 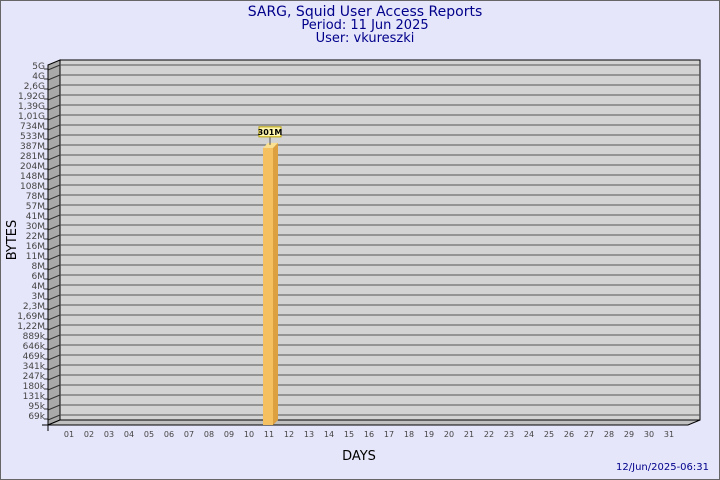 What do you see at coordinates (469, 434) in the screenshot?
I see `x-tick-label: 21` at bounding box center [469, 434].